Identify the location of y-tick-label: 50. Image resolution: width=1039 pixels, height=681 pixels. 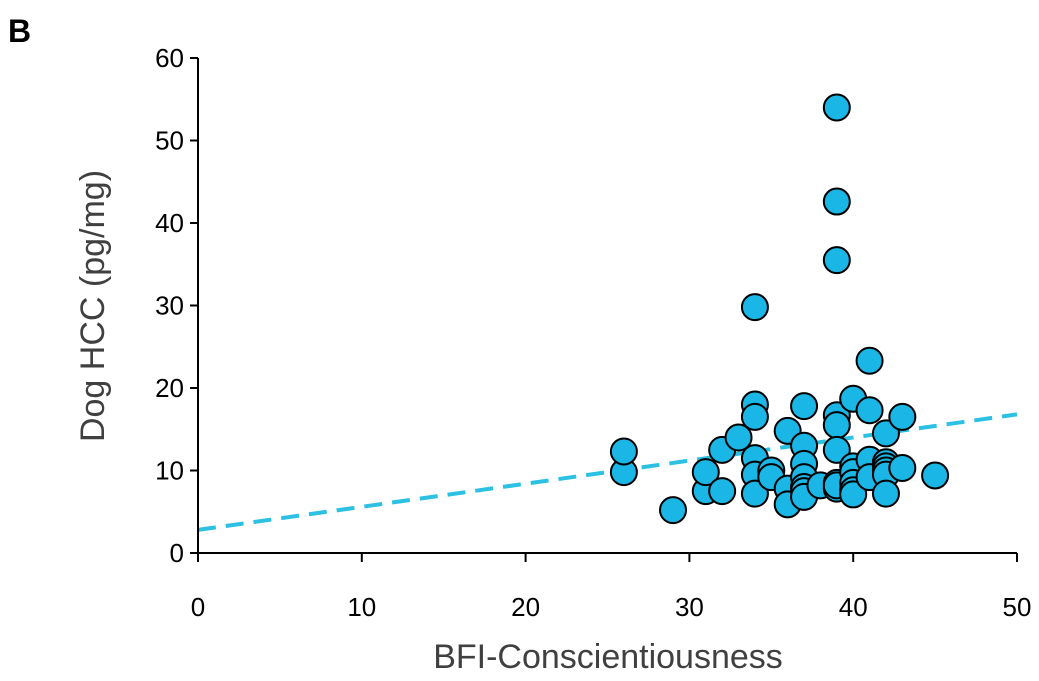
(169, 141).